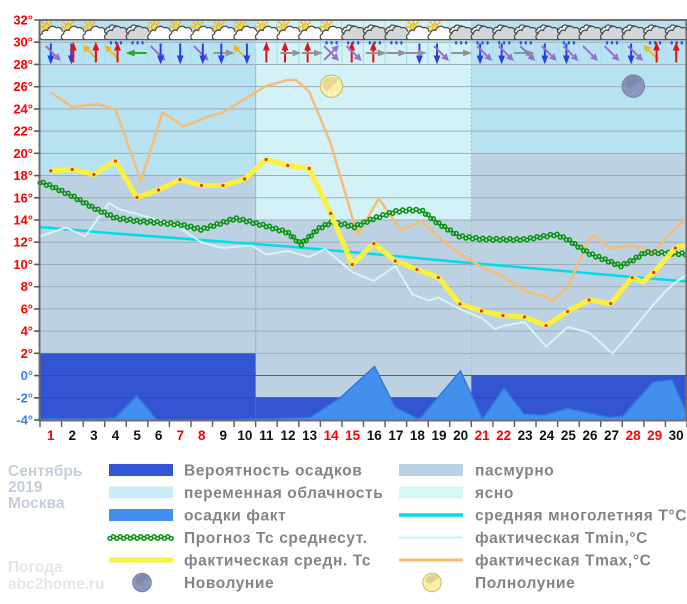  Describe the element at coordinates (137, 435) in the screenshot. I see `svg-text: 5` at that location.